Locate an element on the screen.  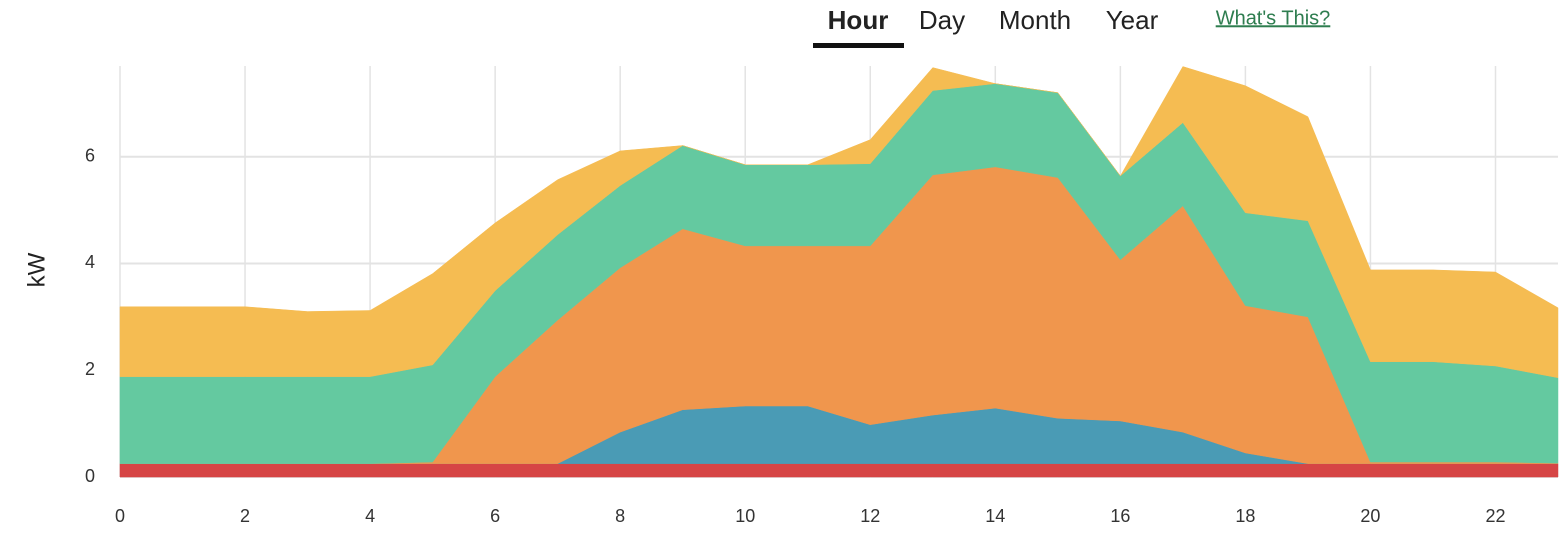
tab: Hour is located at coordinates (858, 20).